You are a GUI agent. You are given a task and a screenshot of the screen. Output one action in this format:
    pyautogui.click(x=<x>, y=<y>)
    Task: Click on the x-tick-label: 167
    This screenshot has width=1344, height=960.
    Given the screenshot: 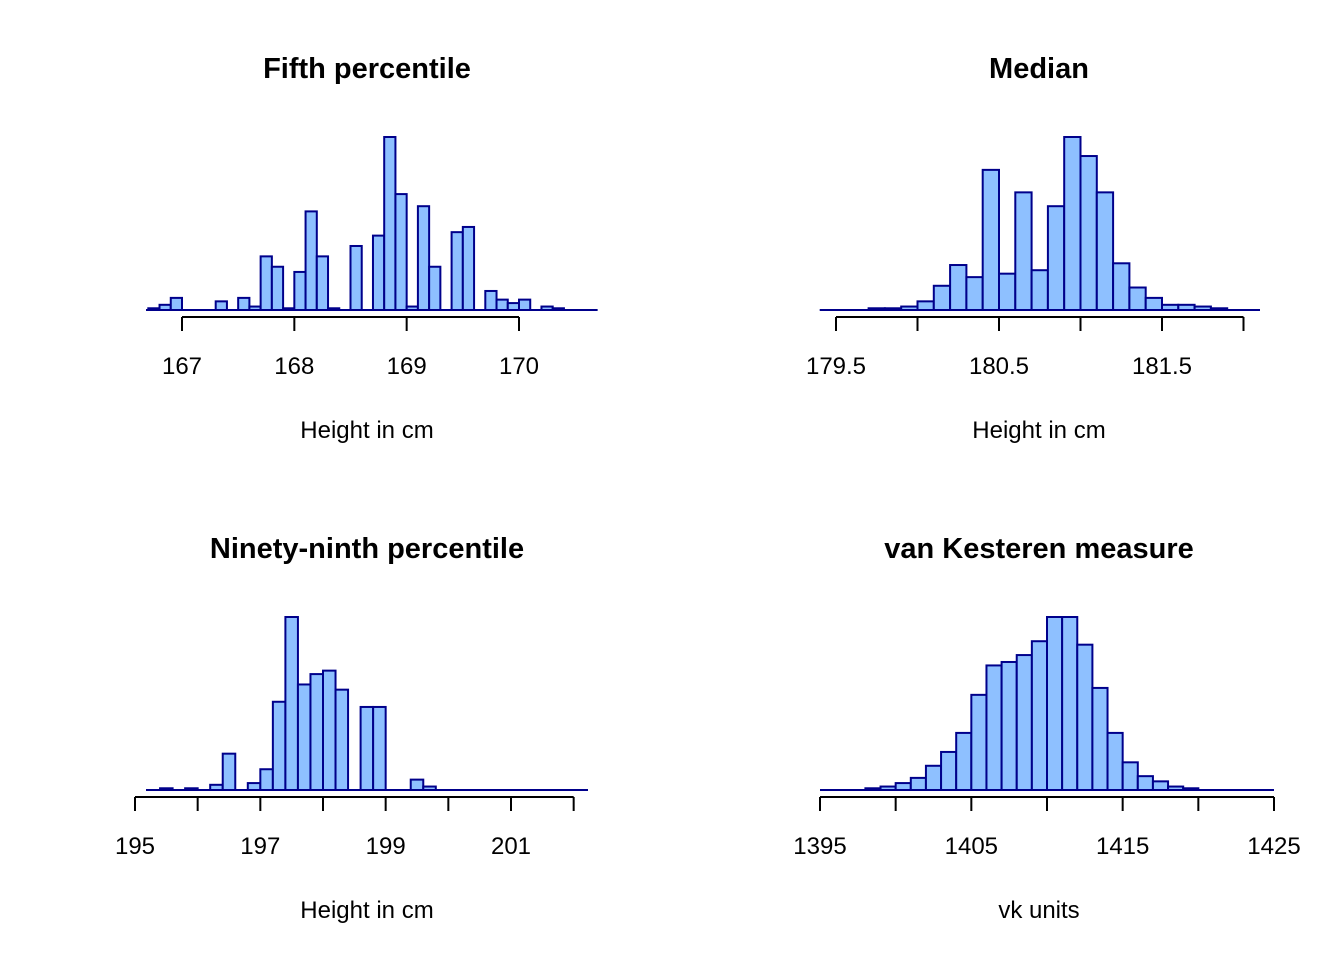 What is the action you would take?
    pyautogui.click(x=182, y=366)
    